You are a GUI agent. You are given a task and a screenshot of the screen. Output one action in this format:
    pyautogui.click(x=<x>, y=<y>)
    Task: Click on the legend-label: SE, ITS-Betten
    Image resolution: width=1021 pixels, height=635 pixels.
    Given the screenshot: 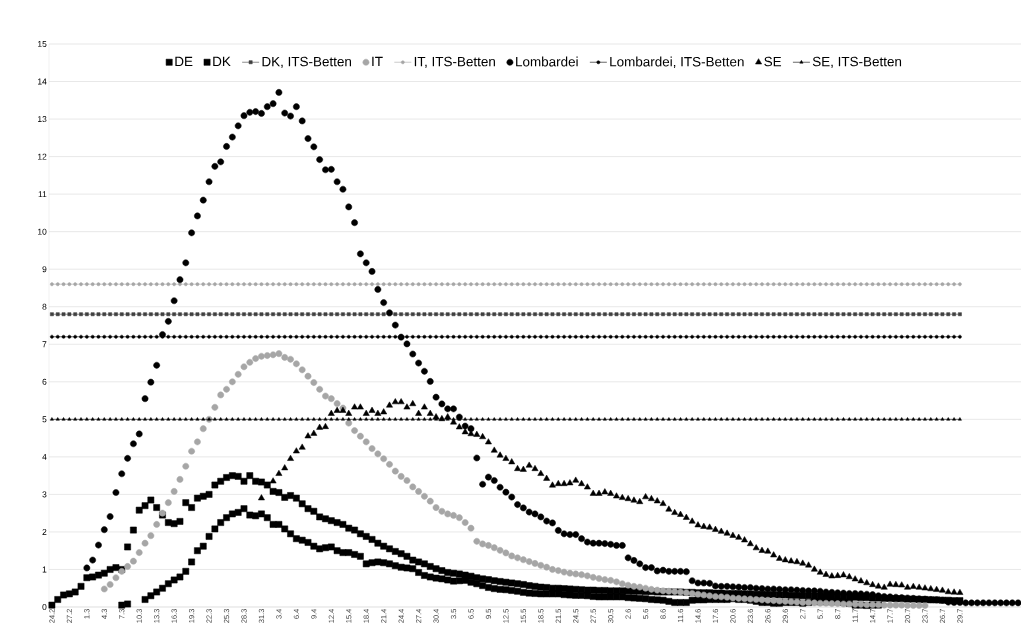 What is the action you would take?
    pyautogui.click(x=857, y=62)
    